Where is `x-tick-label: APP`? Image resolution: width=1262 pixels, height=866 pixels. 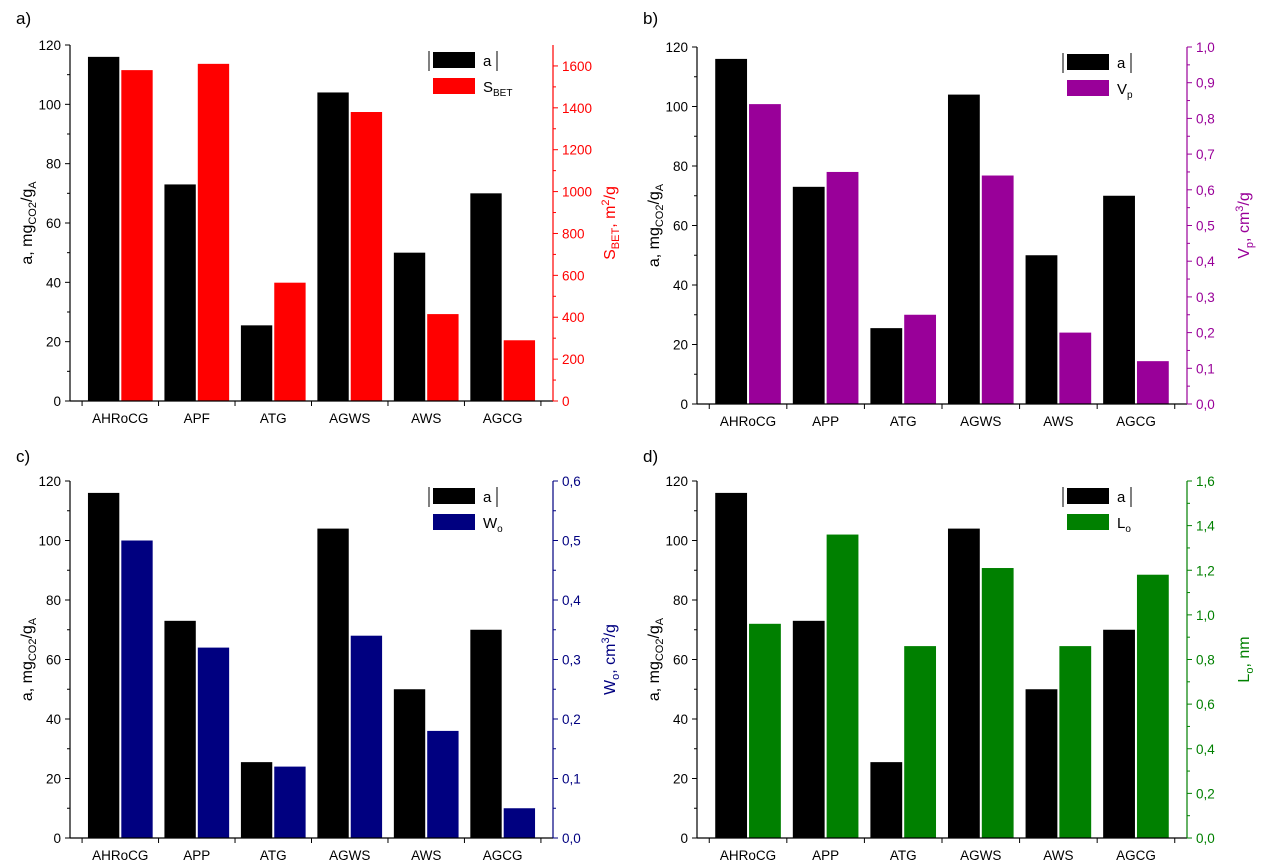
x-tick-label: APP is located at coordinates (825, 421).